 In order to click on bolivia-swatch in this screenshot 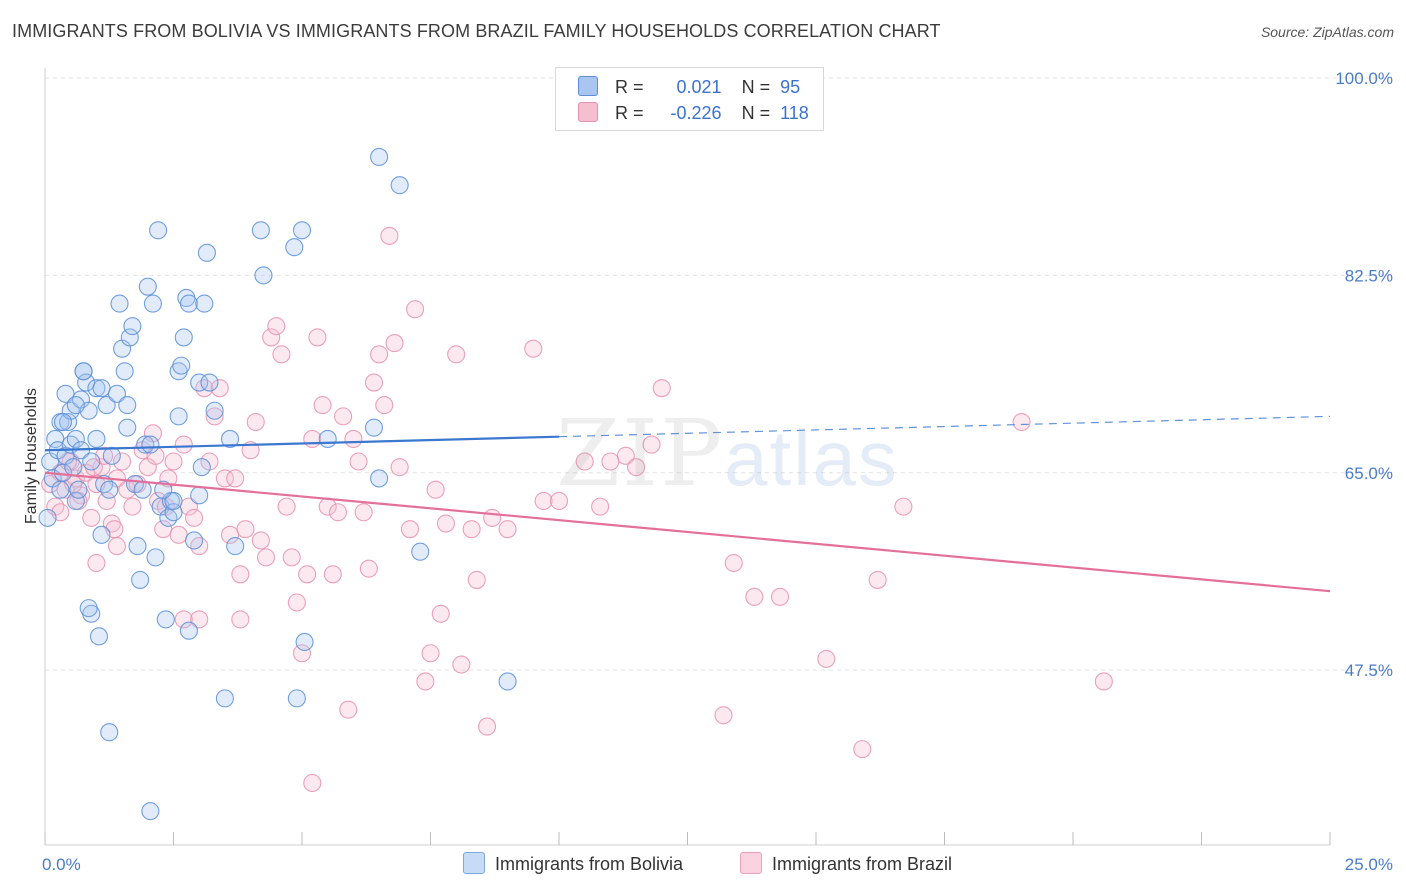, I will do `click(588, 86)`.